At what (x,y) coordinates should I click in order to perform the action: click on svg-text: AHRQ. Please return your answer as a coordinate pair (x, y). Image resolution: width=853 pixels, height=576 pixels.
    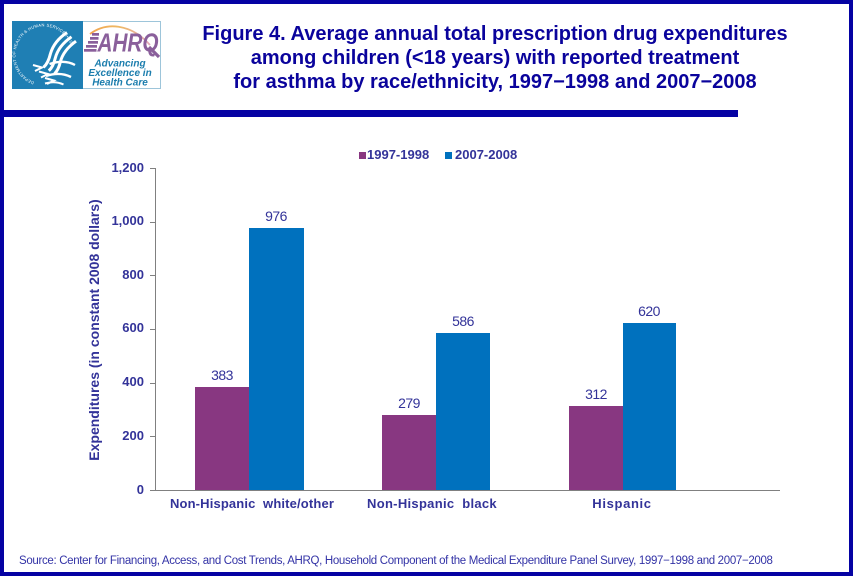
    Looking at the image, I should click on (128, 43).